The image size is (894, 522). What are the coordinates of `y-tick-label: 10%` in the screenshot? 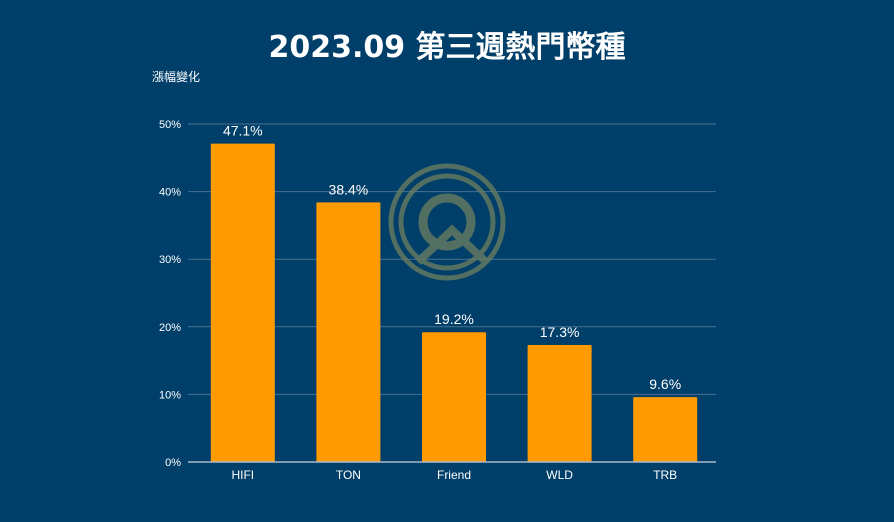 It's located at (170, 395).